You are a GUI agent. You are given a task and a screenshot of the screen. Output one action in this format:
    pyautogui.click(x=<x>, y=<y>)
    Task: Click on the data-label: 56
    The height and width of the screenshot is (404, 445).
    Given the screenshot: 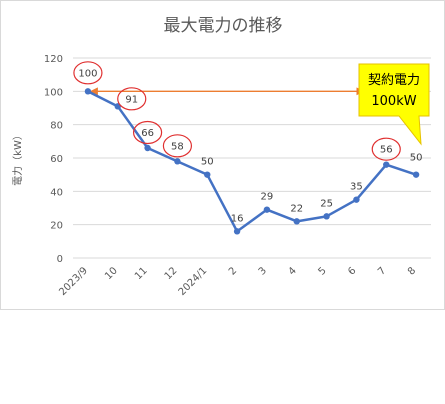 What is the action you would take?
    pyautogui.click(x=386, y=150)
    